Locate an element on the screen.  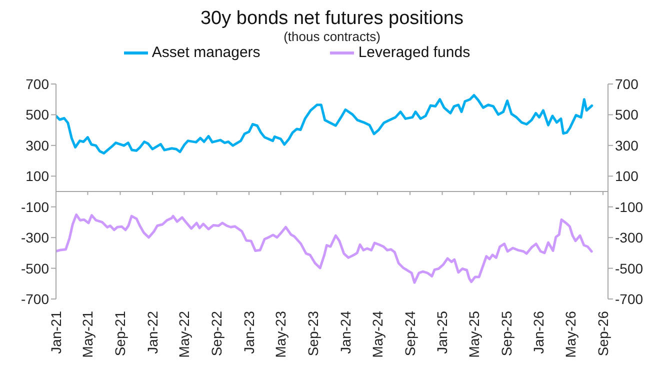
chart-title: 30y bonds net futures positions is located at coordinates (331, 19).